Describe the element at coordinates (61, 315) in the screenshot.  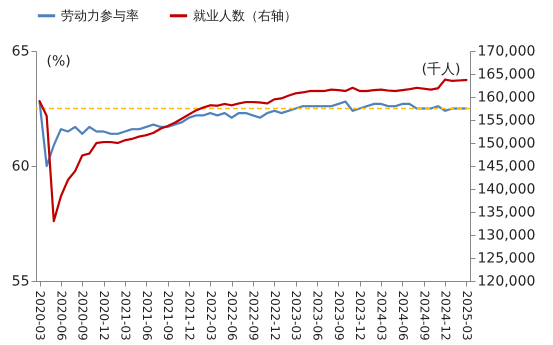
I see `x-tick-label: 2020-06` at that location.